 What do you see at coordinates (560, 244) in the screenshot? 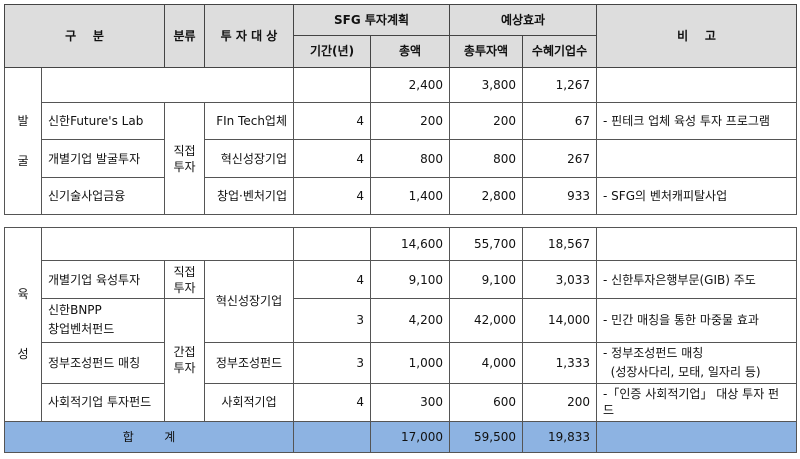
I see `nurture-subtotal-benef: 18,567` at bounding box center [560, 244].